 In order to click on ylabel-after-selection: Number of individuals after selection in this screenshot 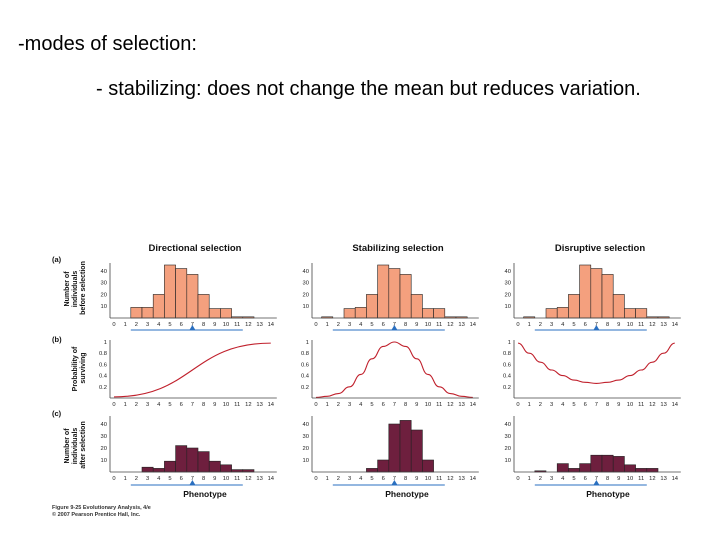, I will do `click(75, 444)`.